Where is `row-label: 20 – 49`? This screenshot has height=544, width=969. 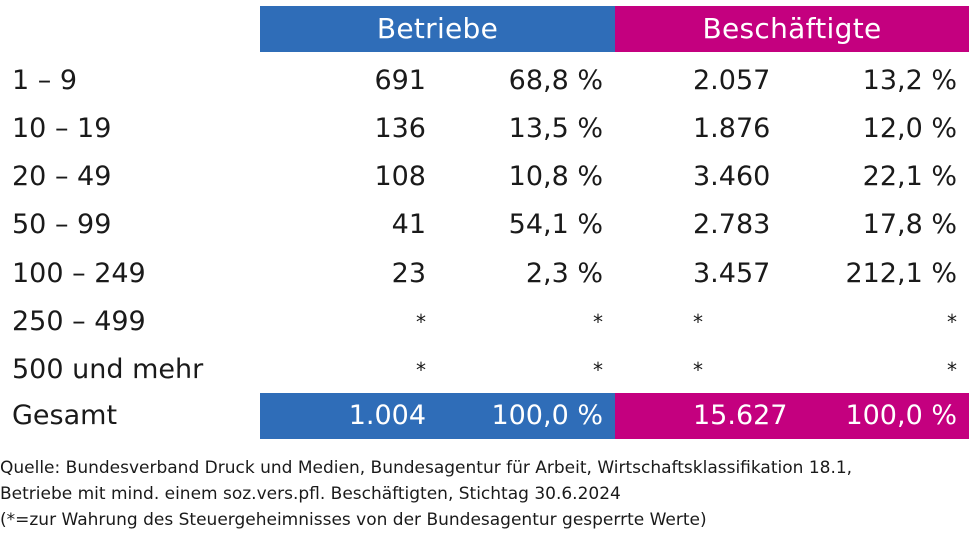
row-label: 20 – 49 is located at coordinates (62, 176).